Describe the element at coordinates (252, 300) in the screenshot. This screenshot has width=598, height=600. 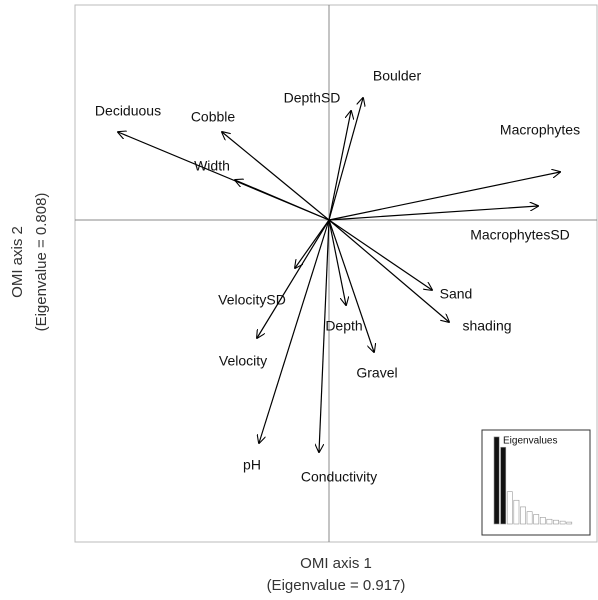
I see `variable-label: VelocitySD` at that location.